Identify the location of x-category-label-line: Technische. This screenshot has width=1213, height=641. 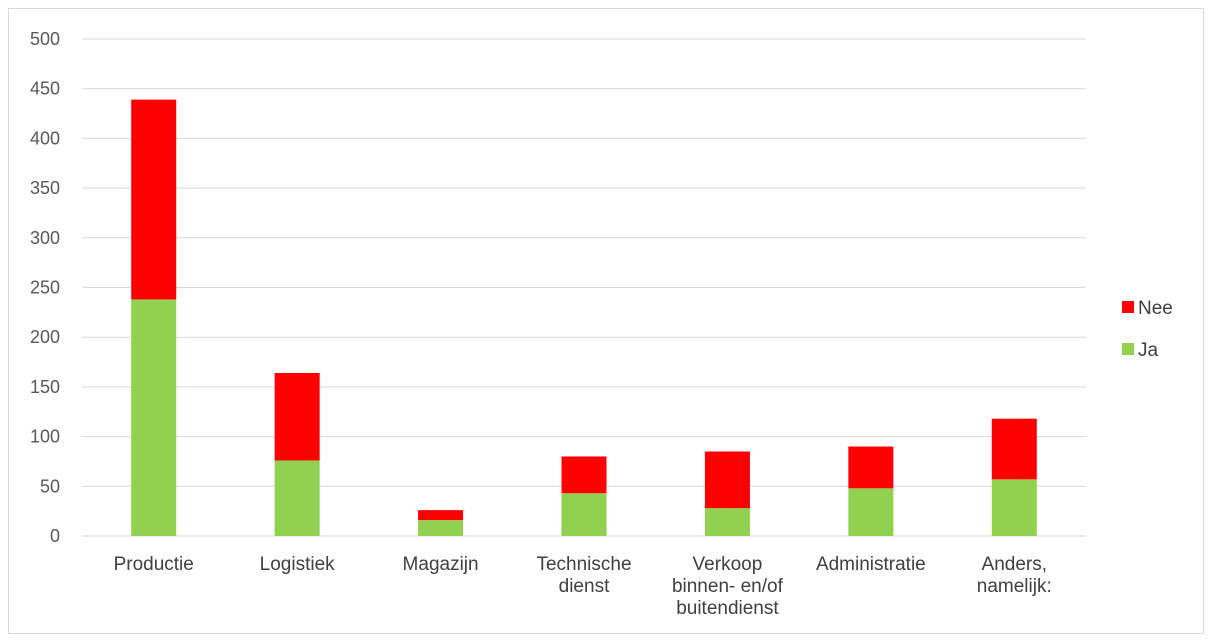
(583, 564).